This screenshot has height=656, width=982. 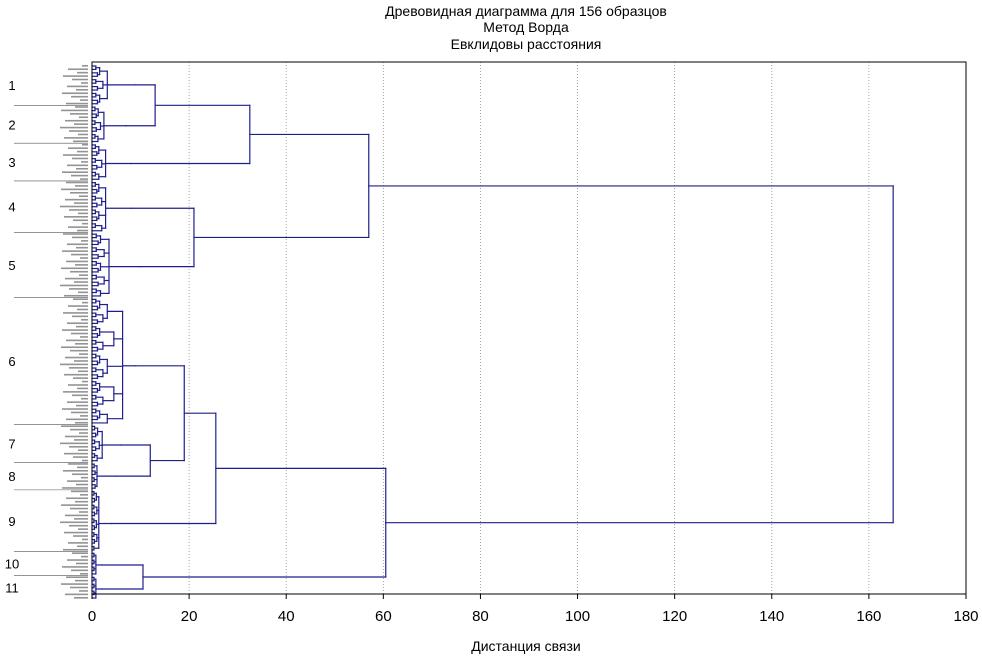 What do you see at coordinates (533, 609) in the screenshot?
I see `x-axis: 0 20 40 60 80 100 120 140 160 180` at bounding box center [533, 609].